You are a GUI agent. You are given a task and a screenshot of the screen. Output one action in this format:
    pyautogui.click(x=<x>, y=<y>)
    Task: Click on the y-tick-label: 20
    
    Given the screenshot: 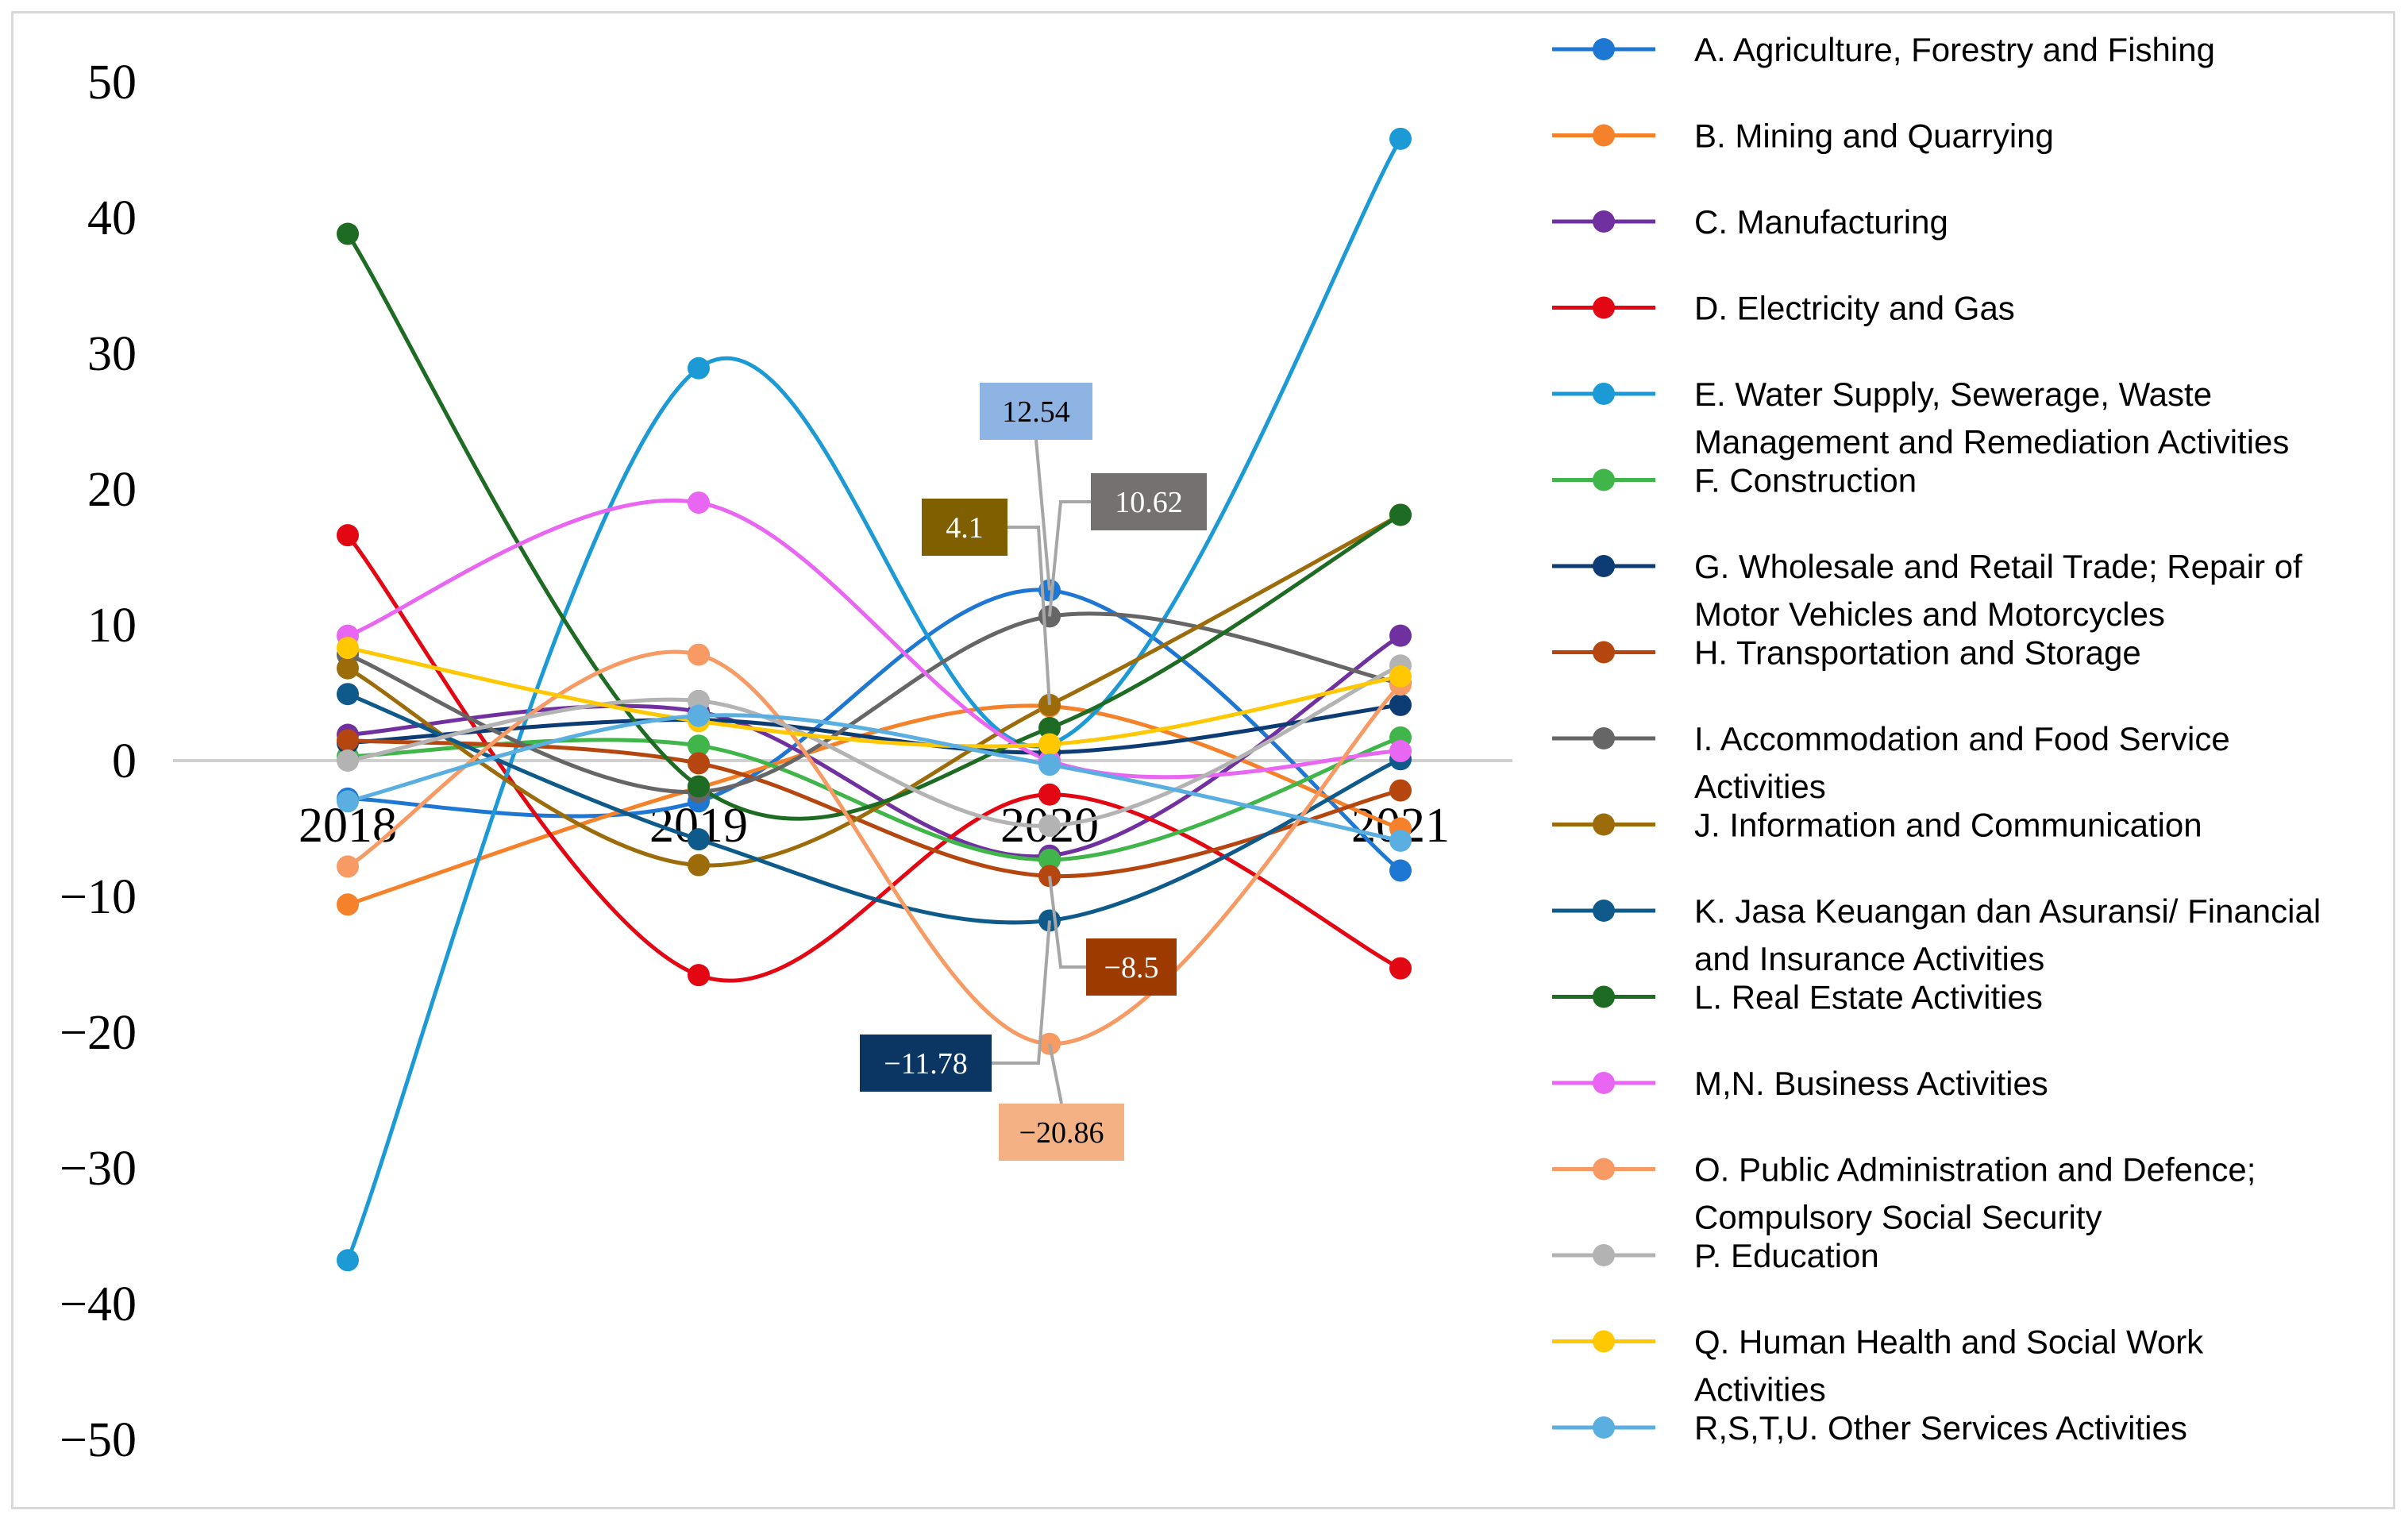 What is the action you would take?
    pyautogui.click(x=112, y=490)
    